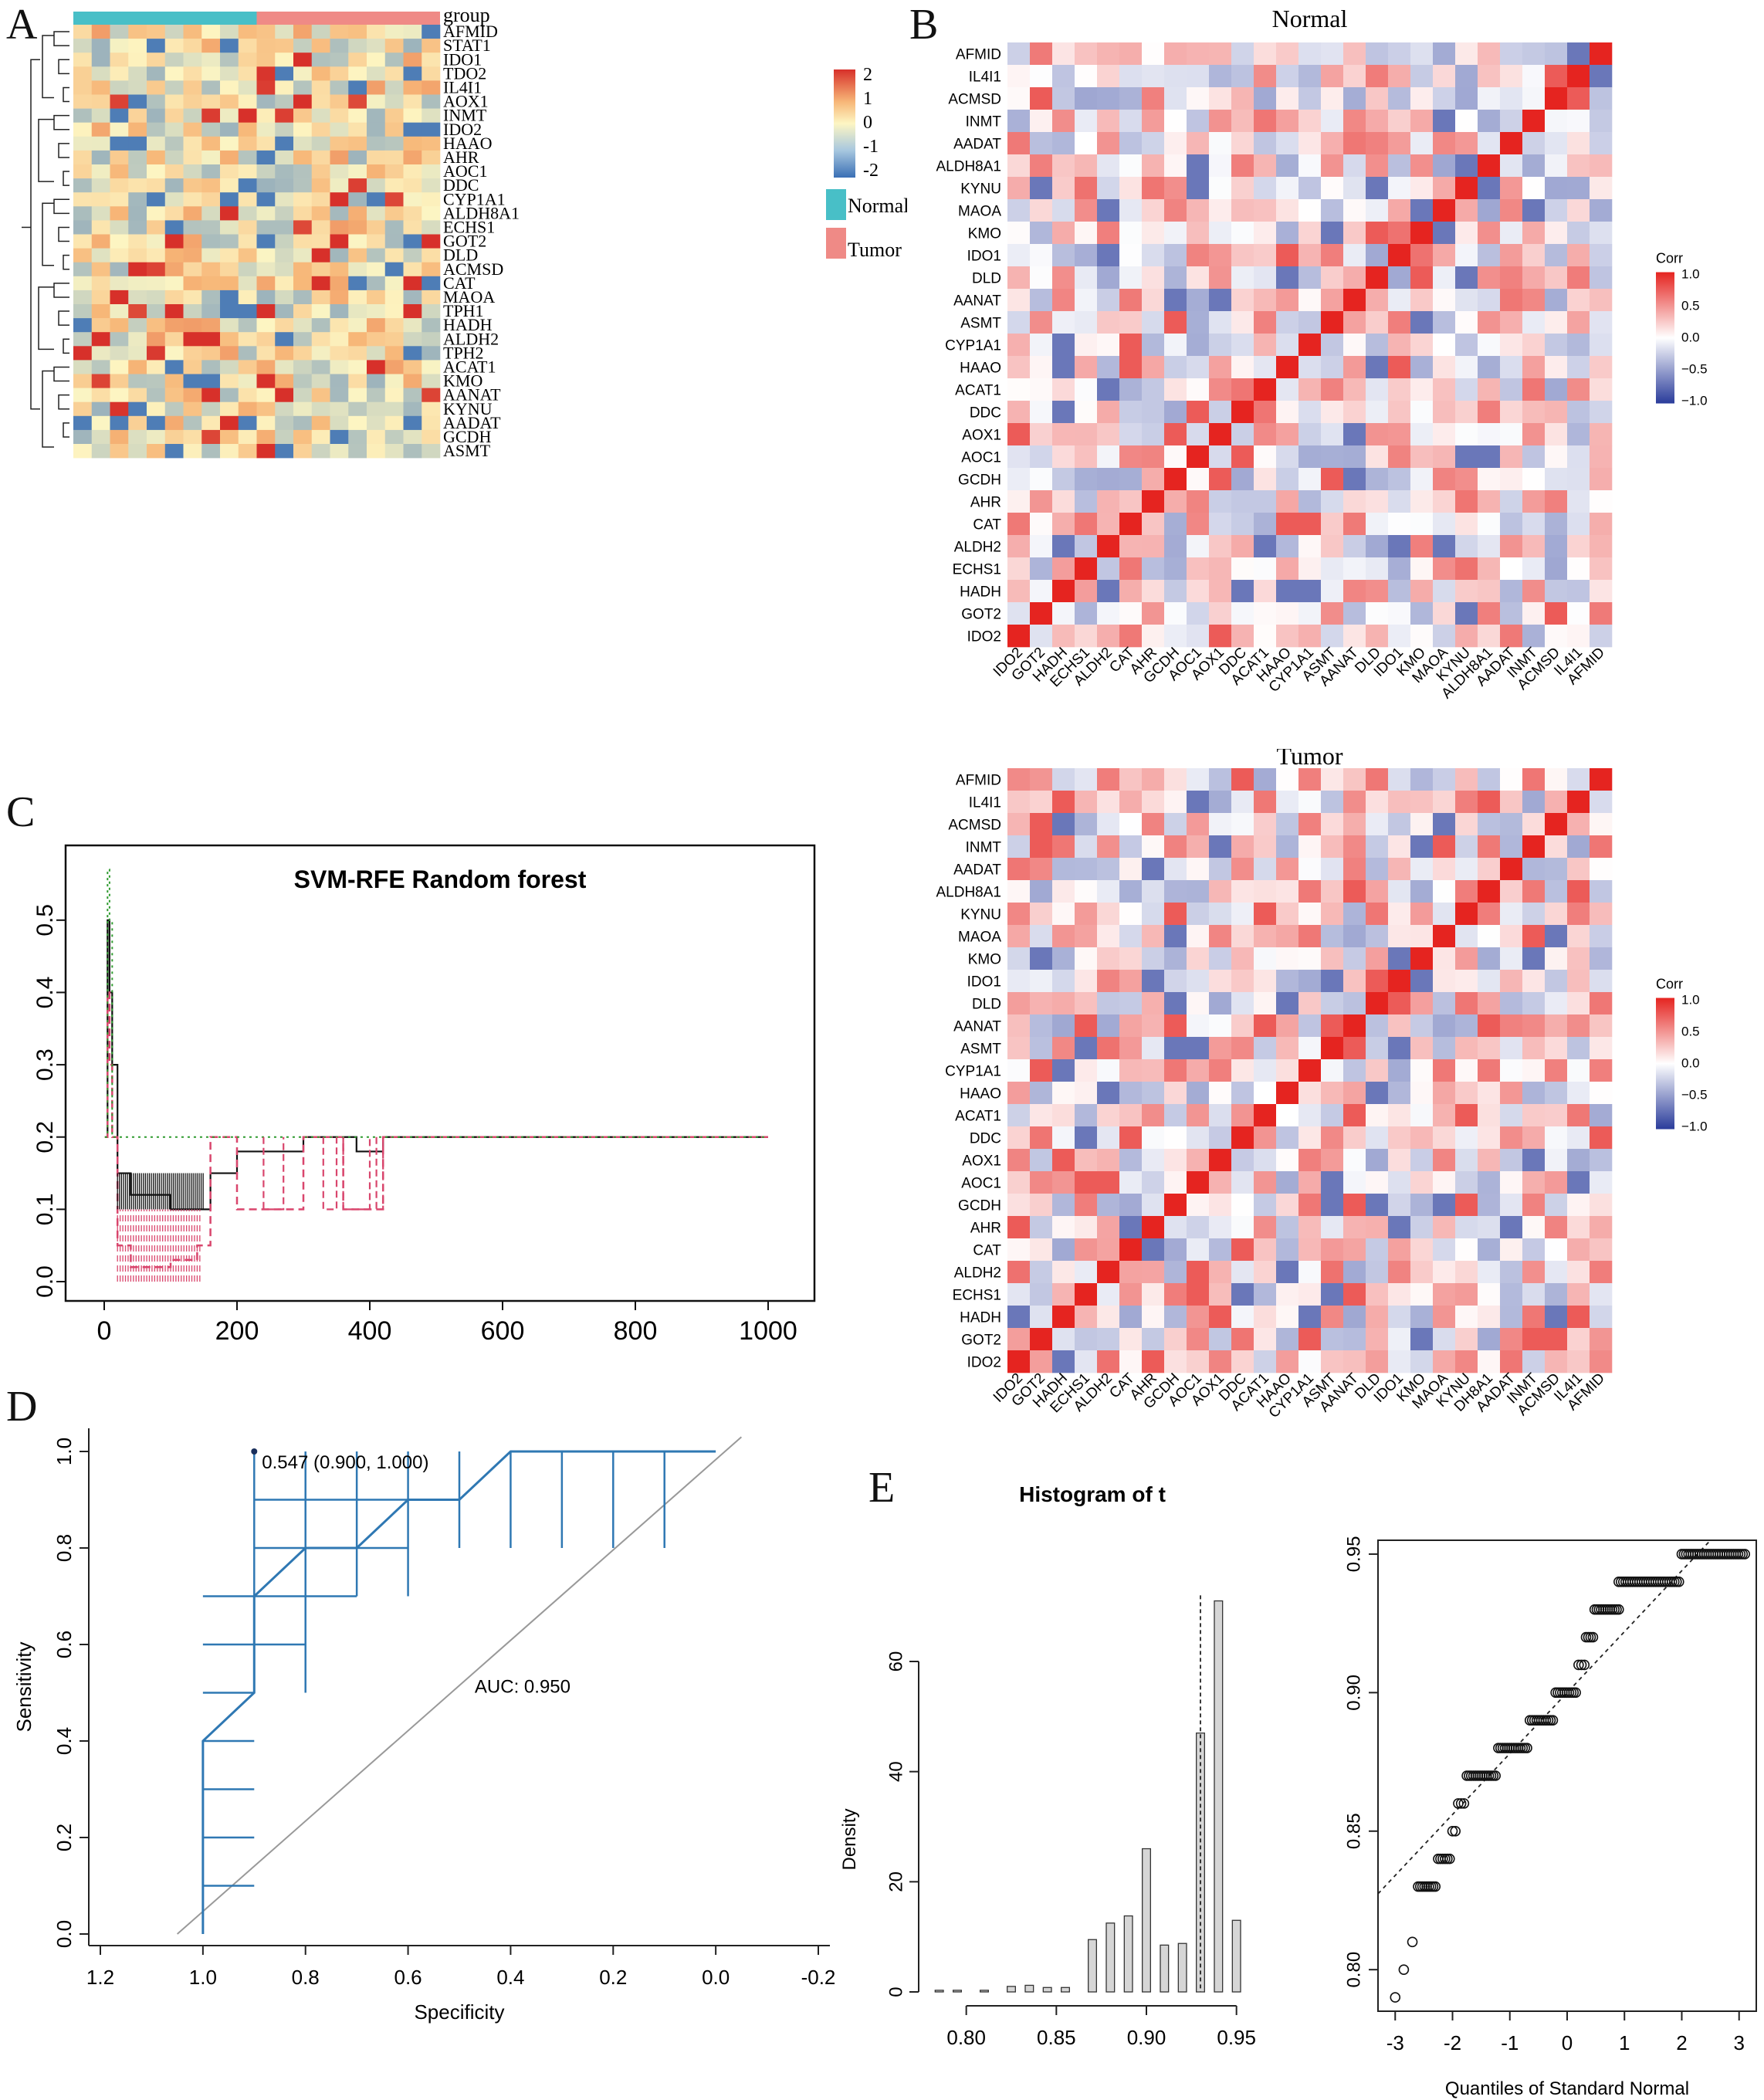 The height and width of the screenshot is (2100, 1764). I want to click on gene-label: KYNU, so click(468, 409).